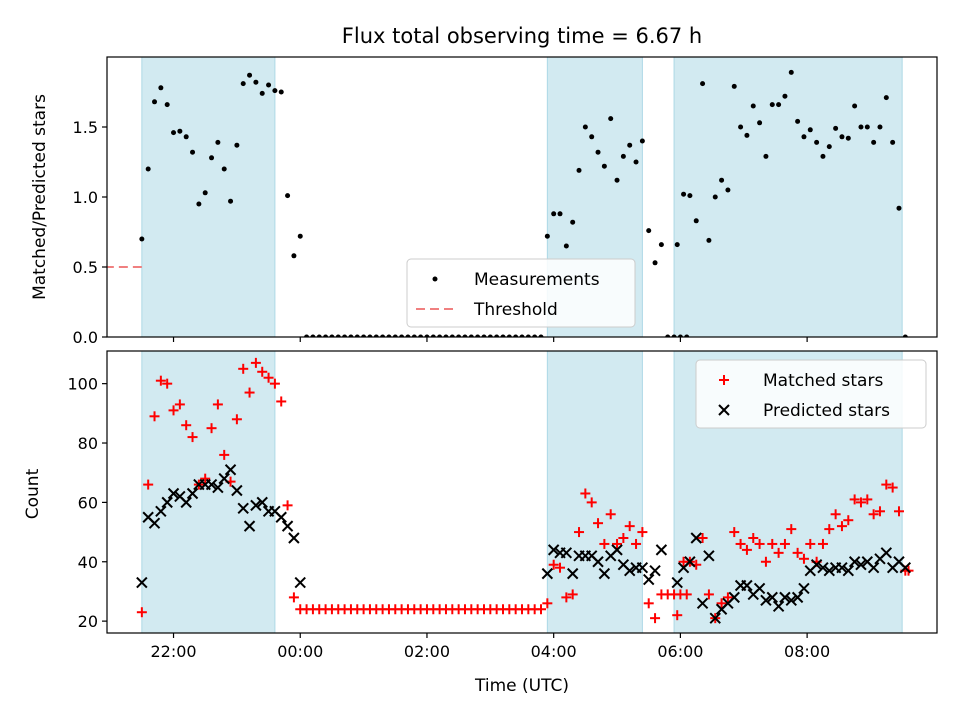 The image size is (960, 720). Describe the element at coordinates (40, 197) in the screenshot. I see `top-y-axis-label: Matched/Predicted stars` at that location.